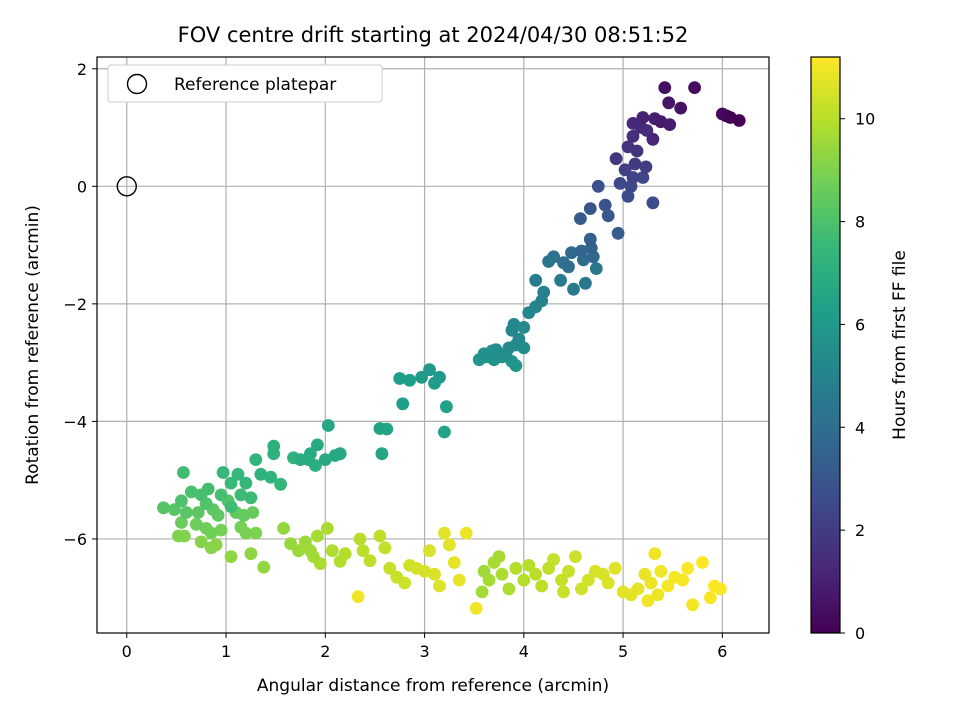 The image size is (960, 720). I want to click on colorbar-tick-label: 4, so click(860, 427).